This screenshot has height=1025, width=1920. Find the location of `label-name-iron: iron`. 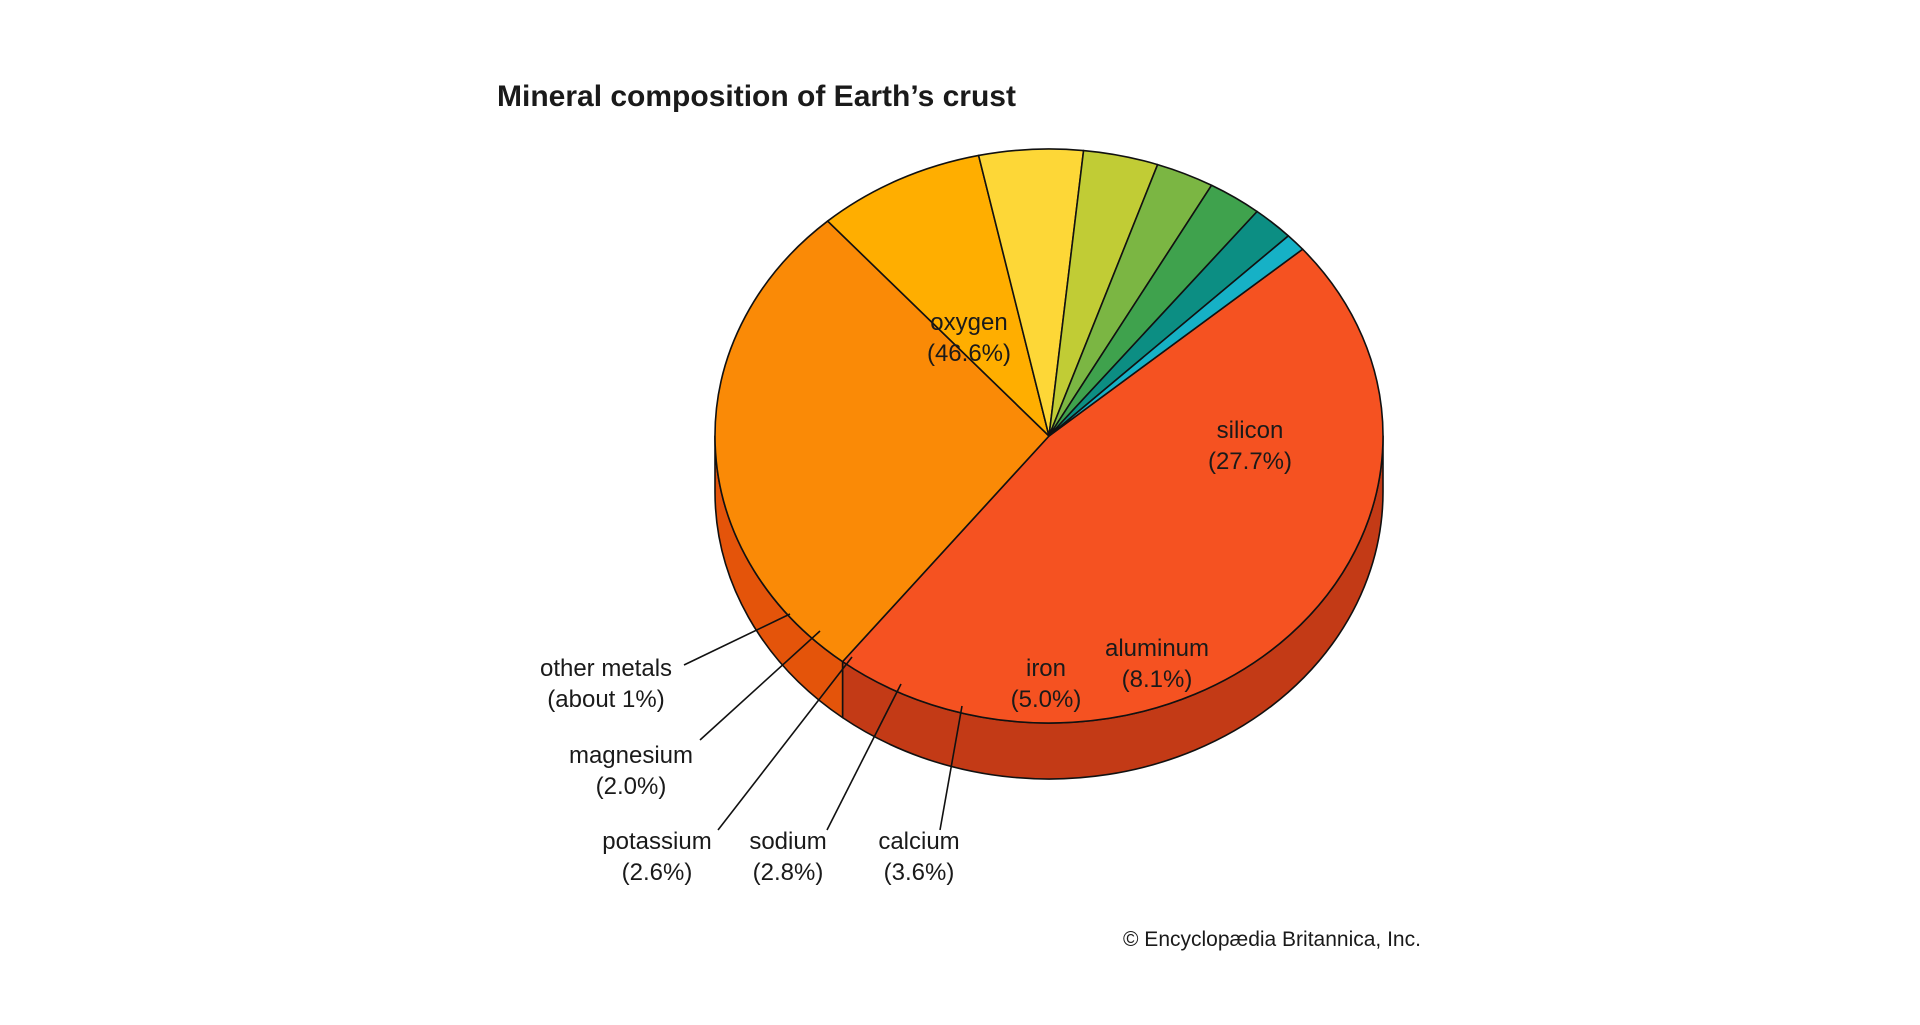

label-name-iron: iron is located at coordinates (1046, 668).